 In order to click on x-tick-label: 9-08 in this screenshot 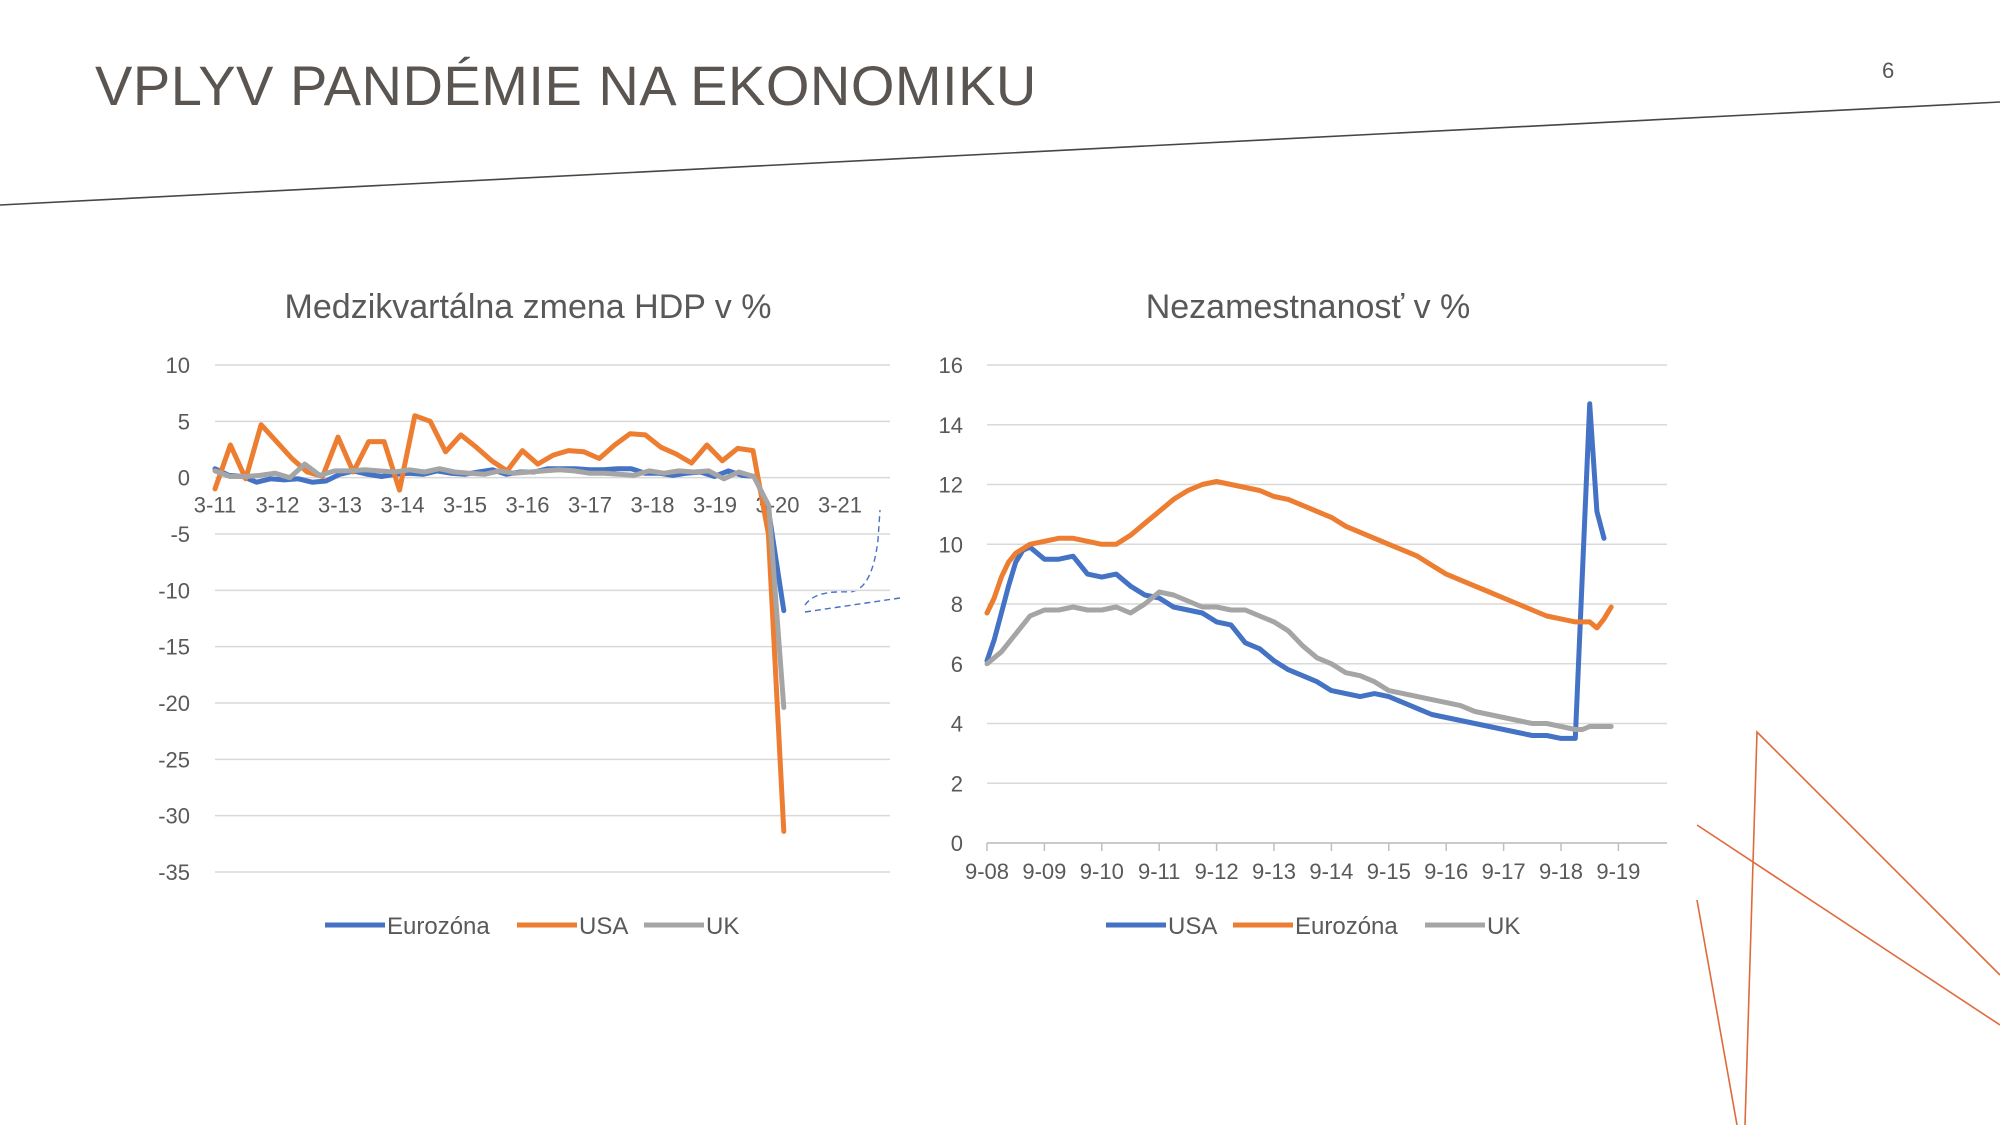, I will do `click(987, 871)`.